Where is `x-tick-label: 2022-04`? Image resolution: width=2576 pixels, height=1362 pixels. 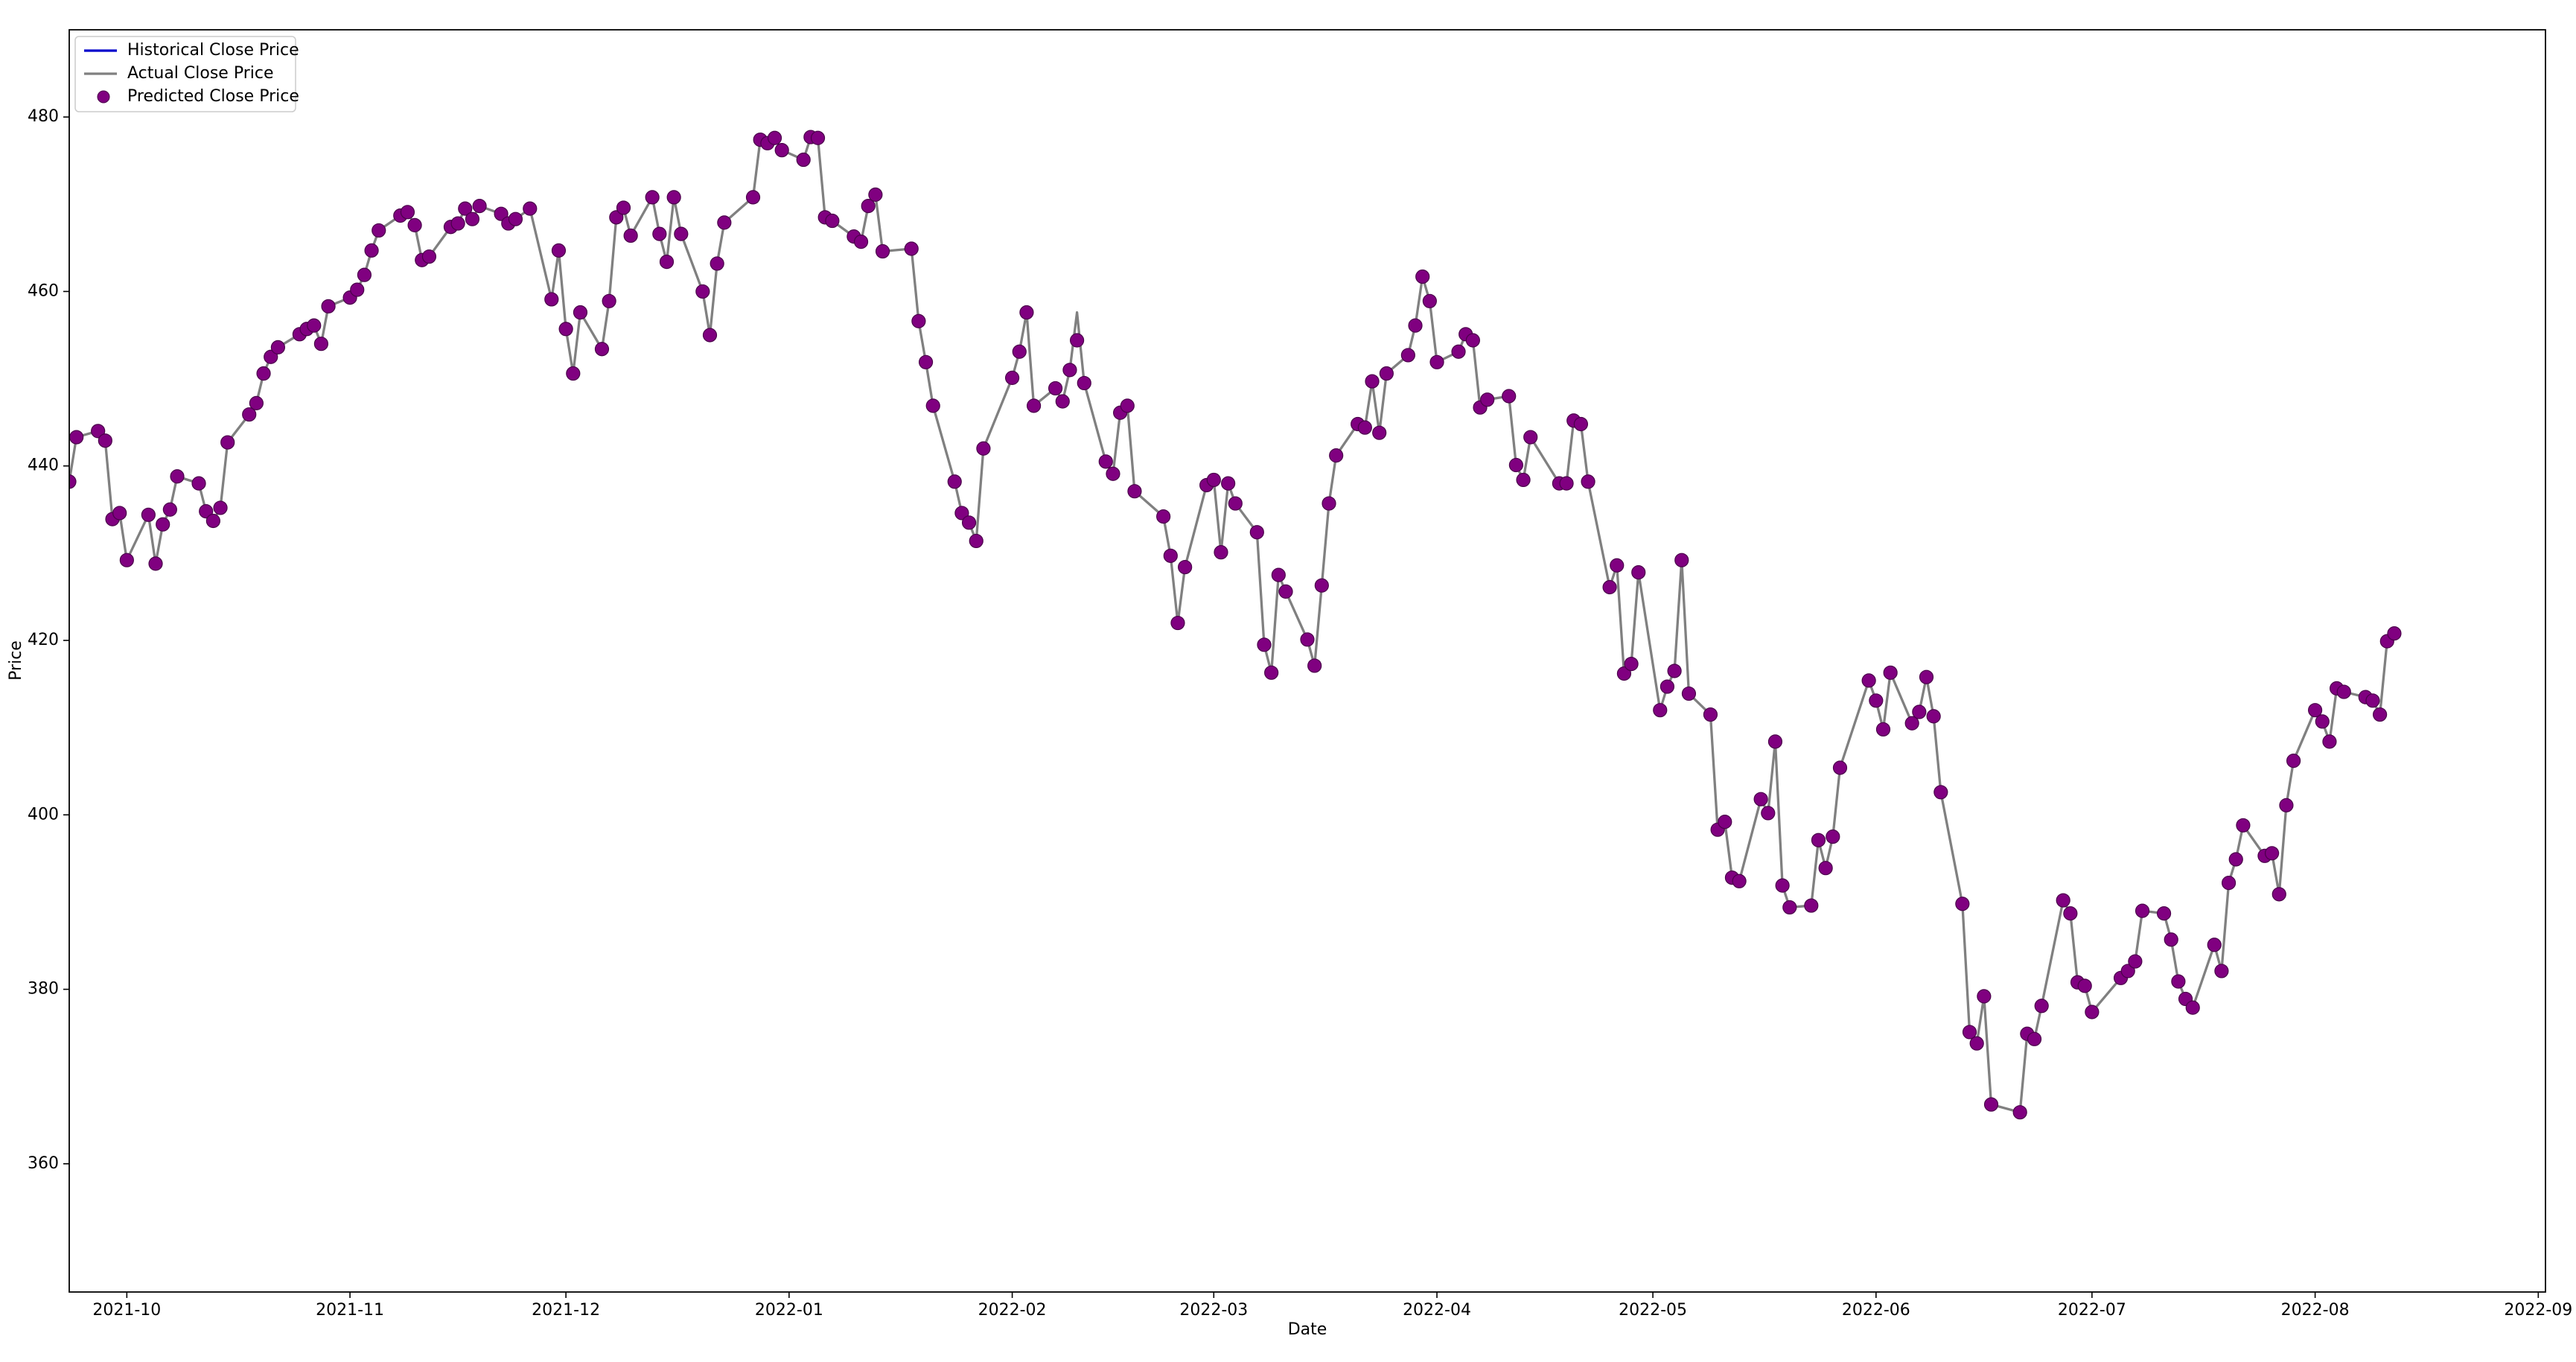
x-tick-label: 2022-04 is located at coordinates (1437, 1310).